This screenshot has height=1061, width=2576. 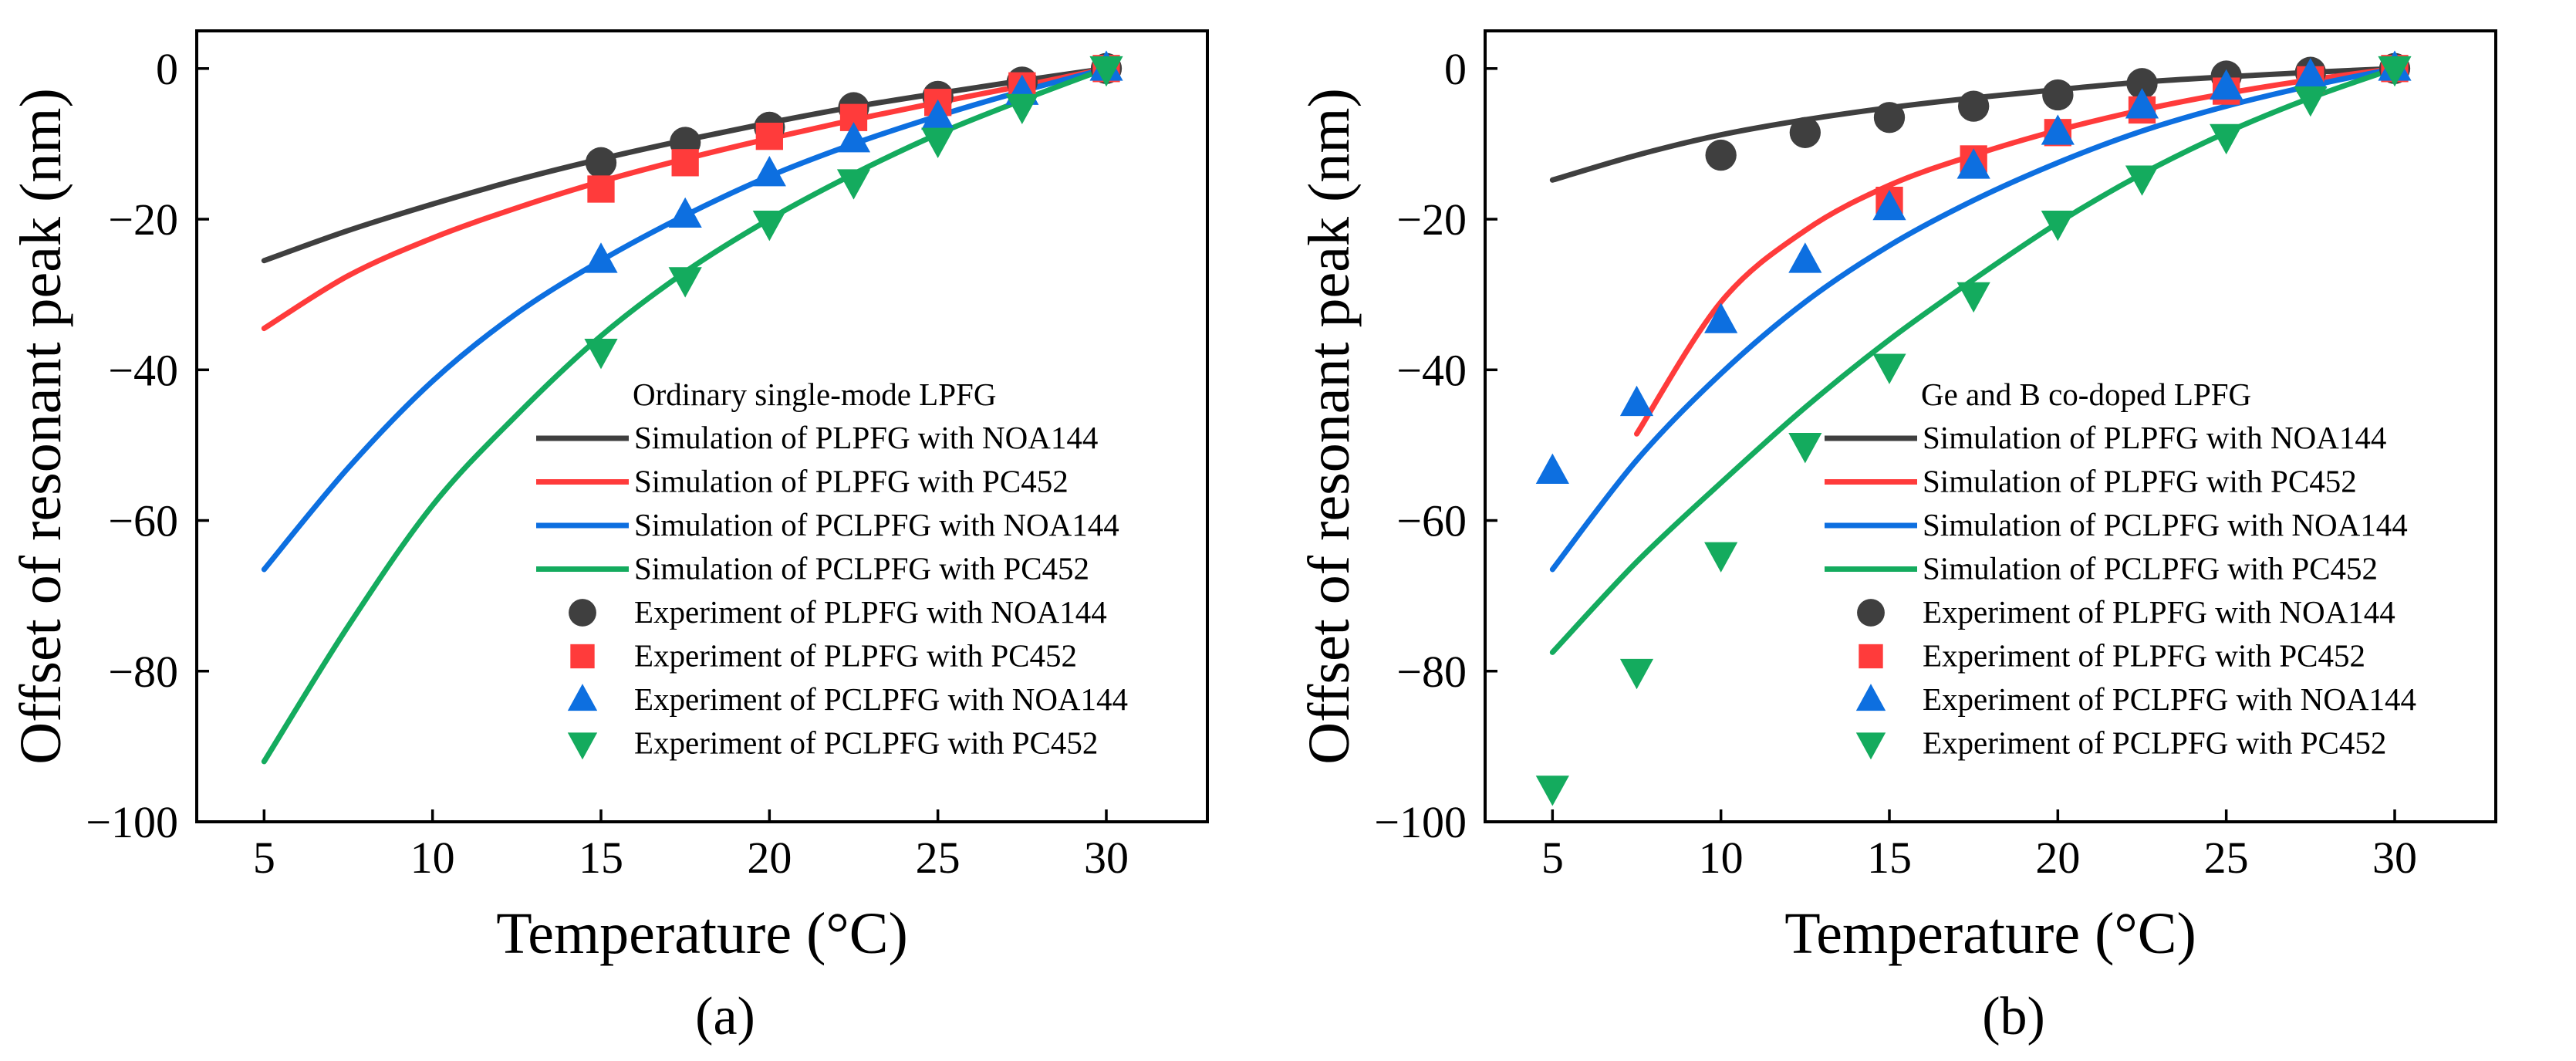 I want to click on series-line-plpfg-pc452, so click(x=2016, y=252).